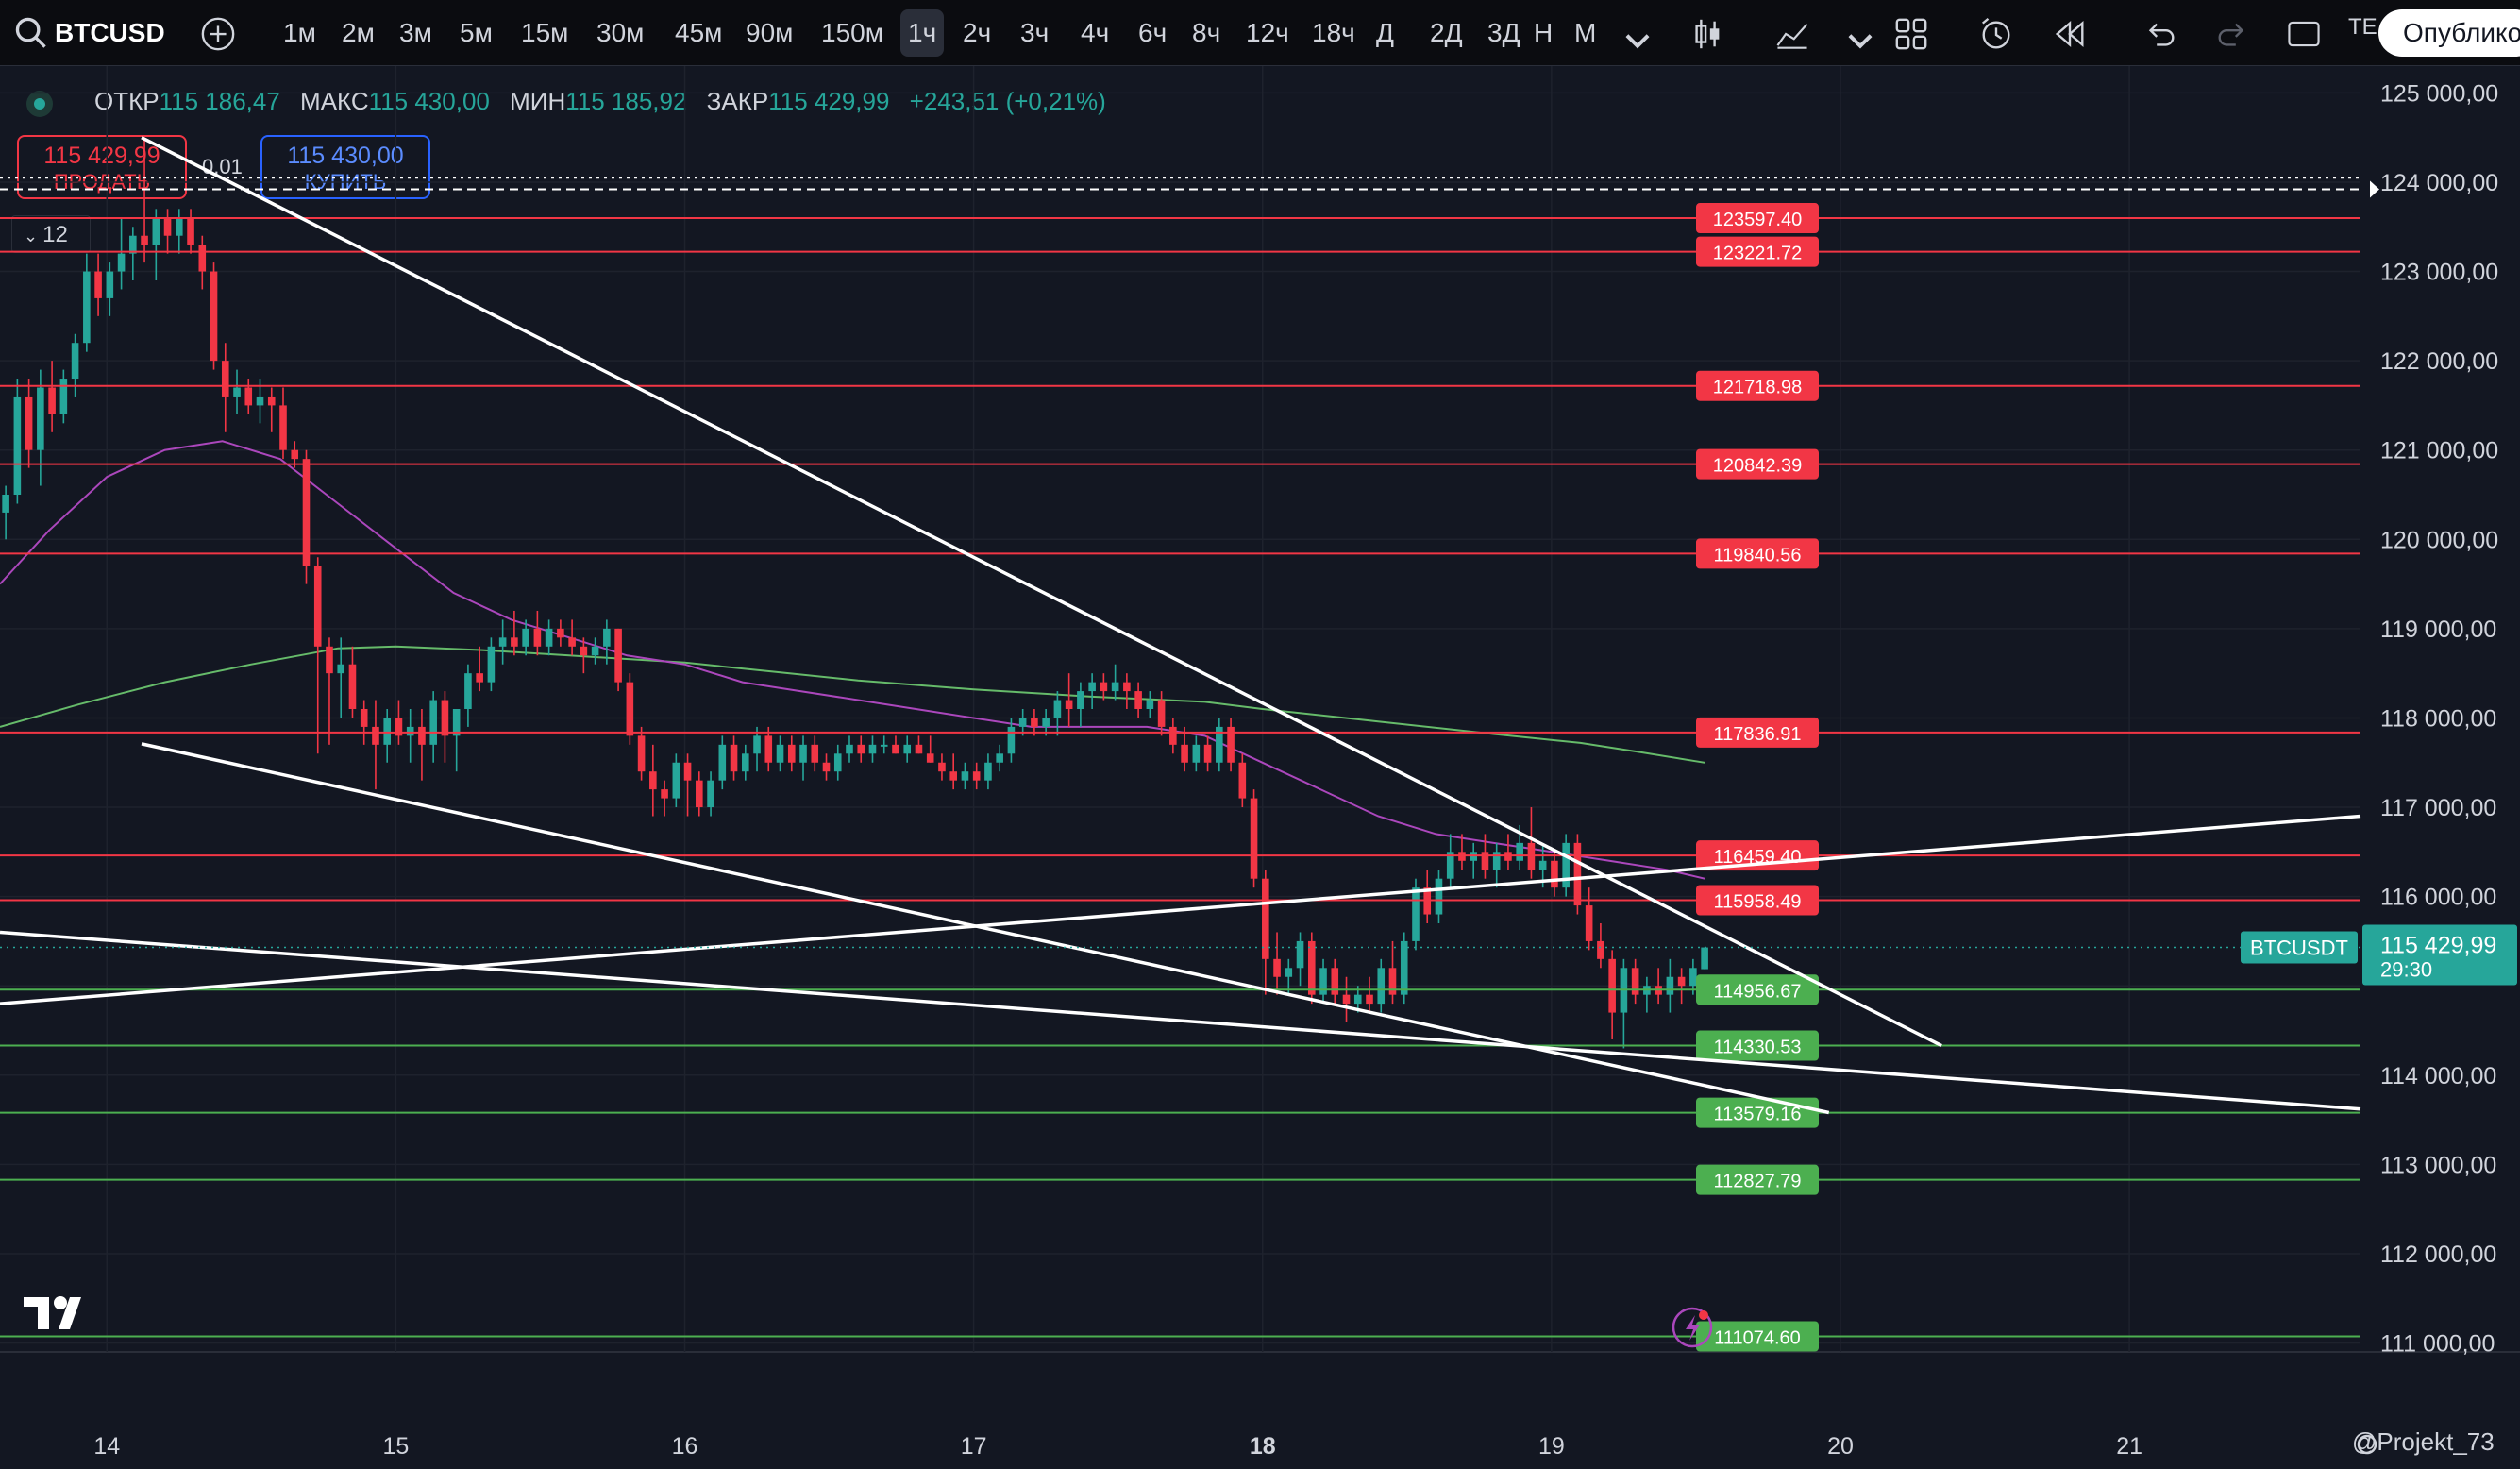 This screenshot has width=2520, height=1469. What do you see at coordinates (1792, 34) in the screenshot?
I see `indicators-icon` at bounding box center [1792, 34].